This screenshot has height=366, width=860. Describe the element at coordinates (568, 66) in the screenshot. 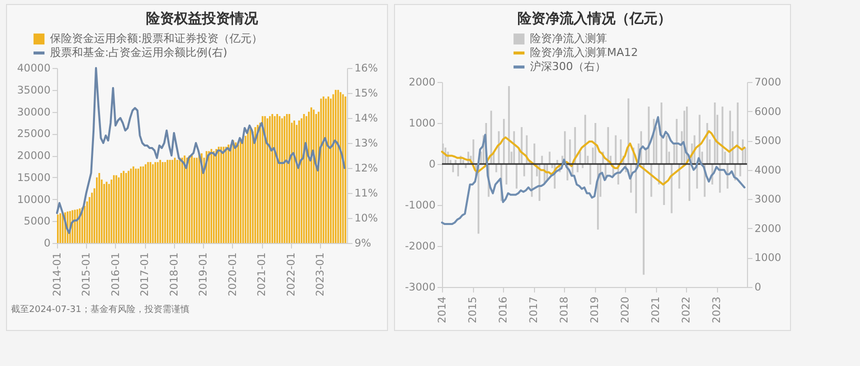

I see `legend-label: 沪深300（右）` at that location.